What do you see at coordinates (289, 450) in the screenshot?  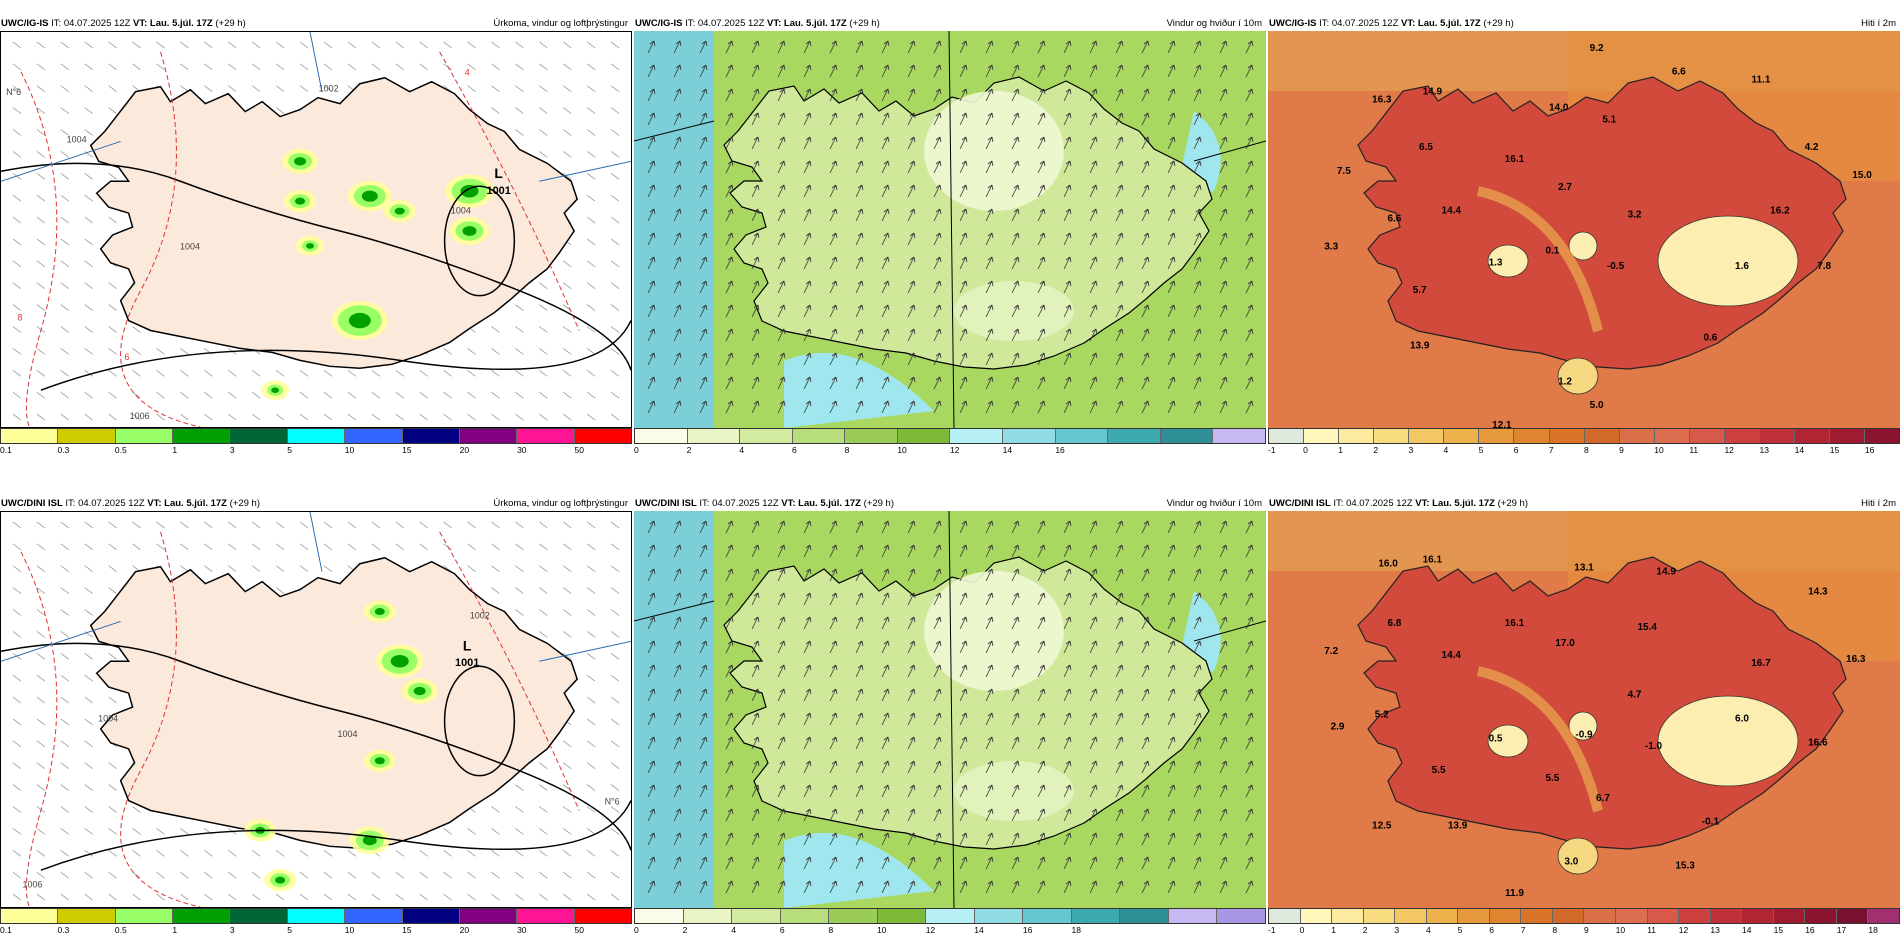 I see `legend-tick-label: 5` at bounding box center [289, 450].